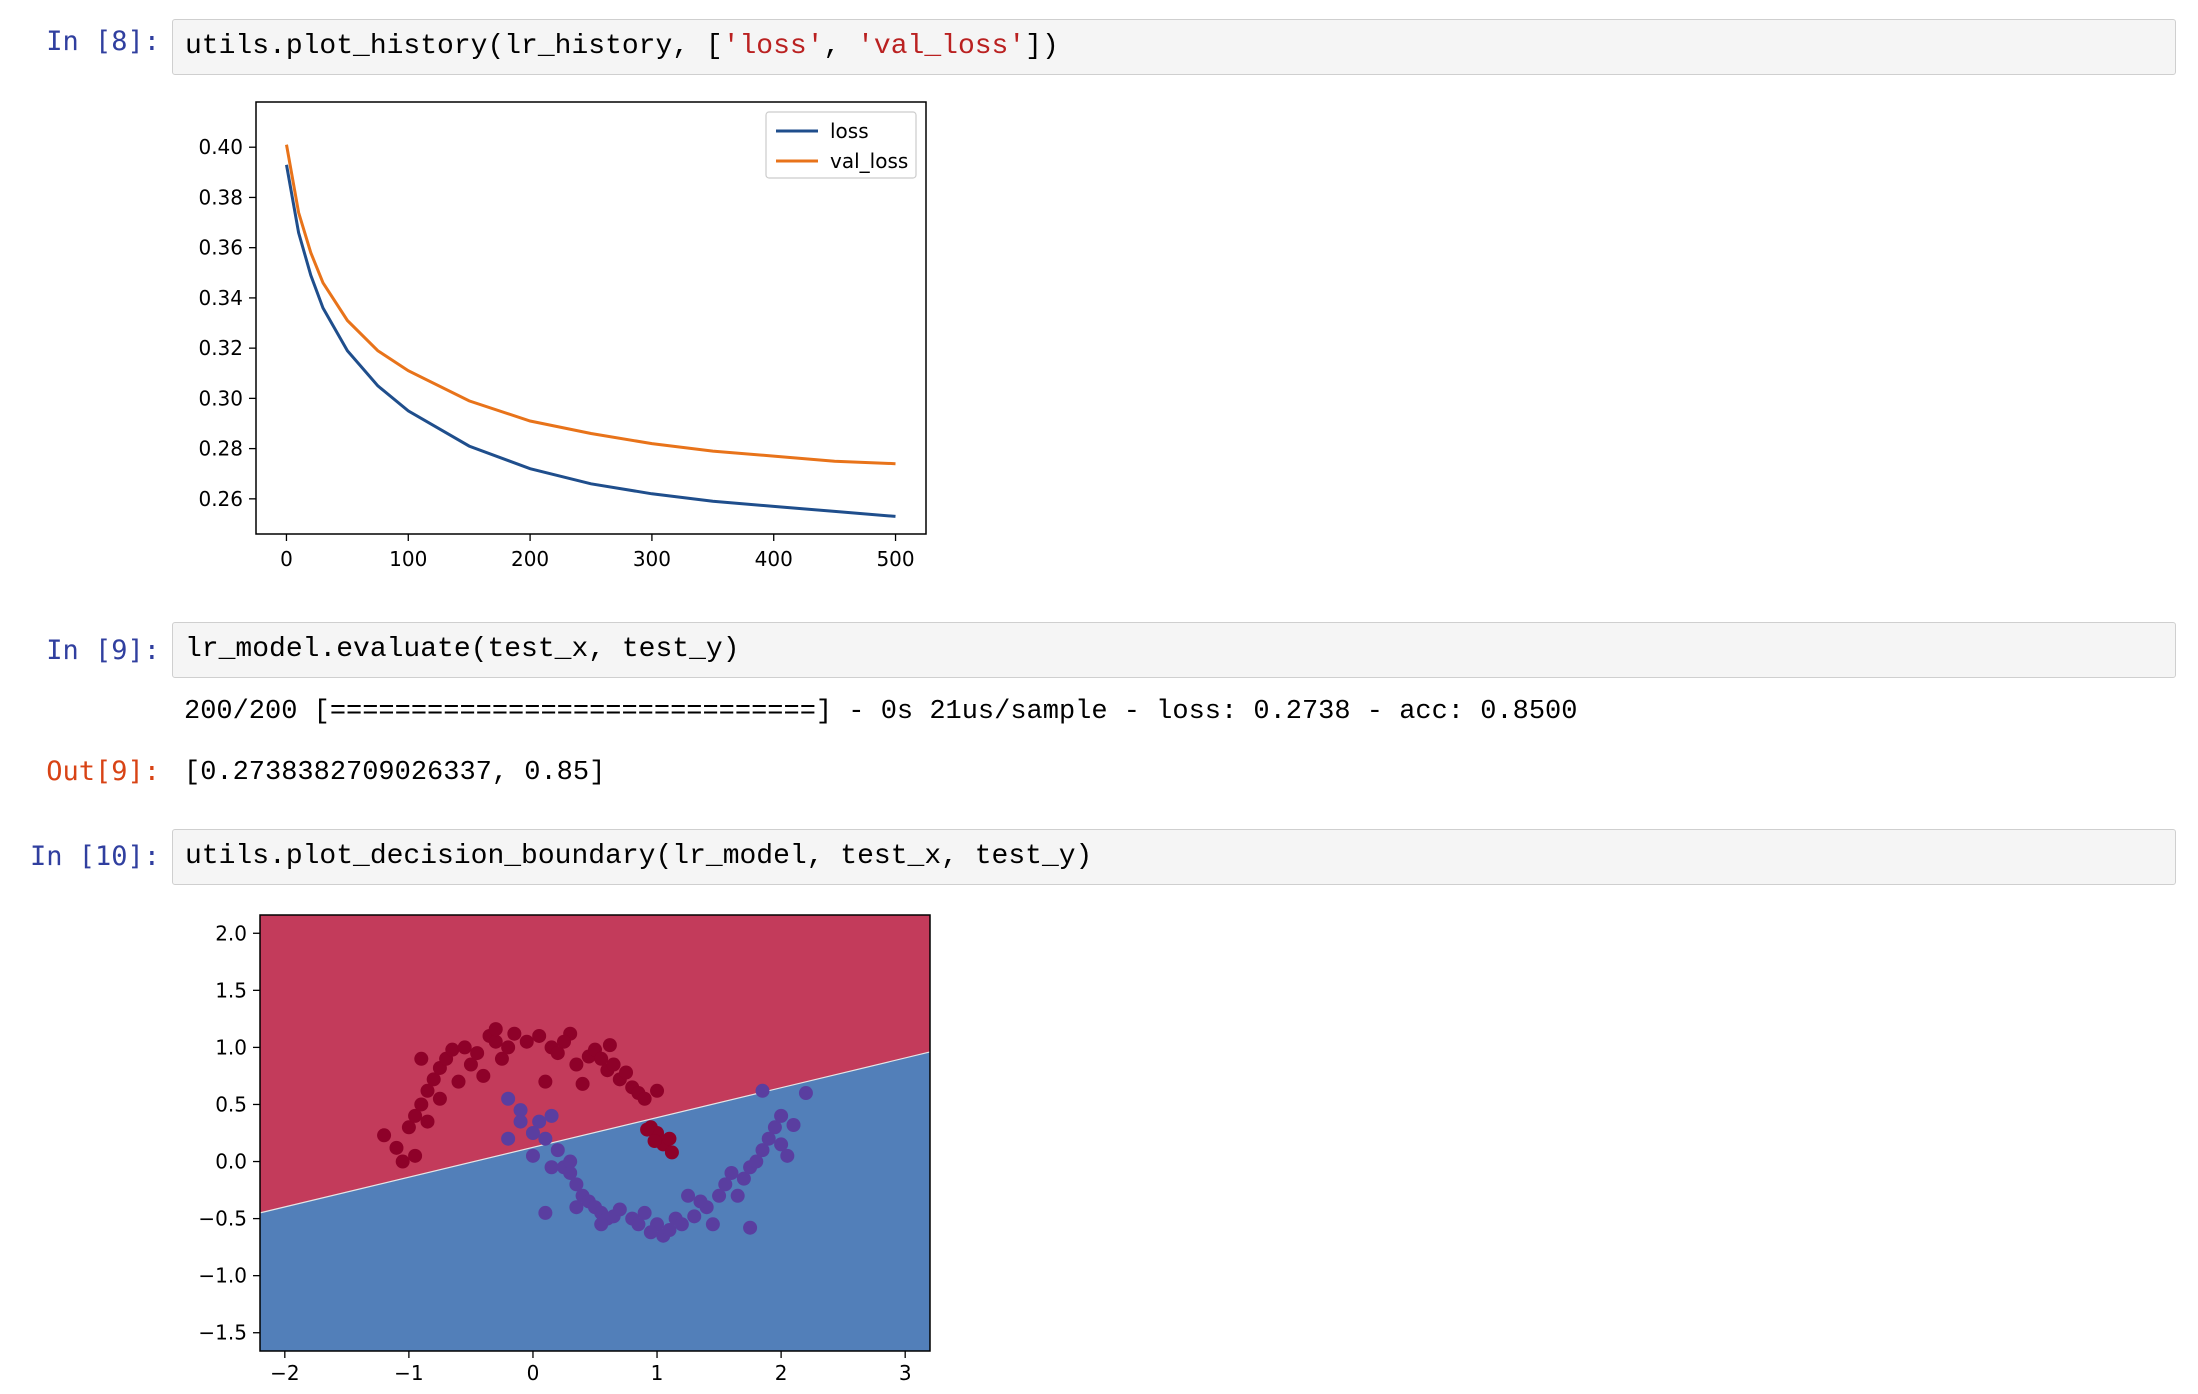  Describe the element at coordinates (395, 773) in the screenshot. I see `result-output-9: [0.2738382709026337, 0.85]` at that location.